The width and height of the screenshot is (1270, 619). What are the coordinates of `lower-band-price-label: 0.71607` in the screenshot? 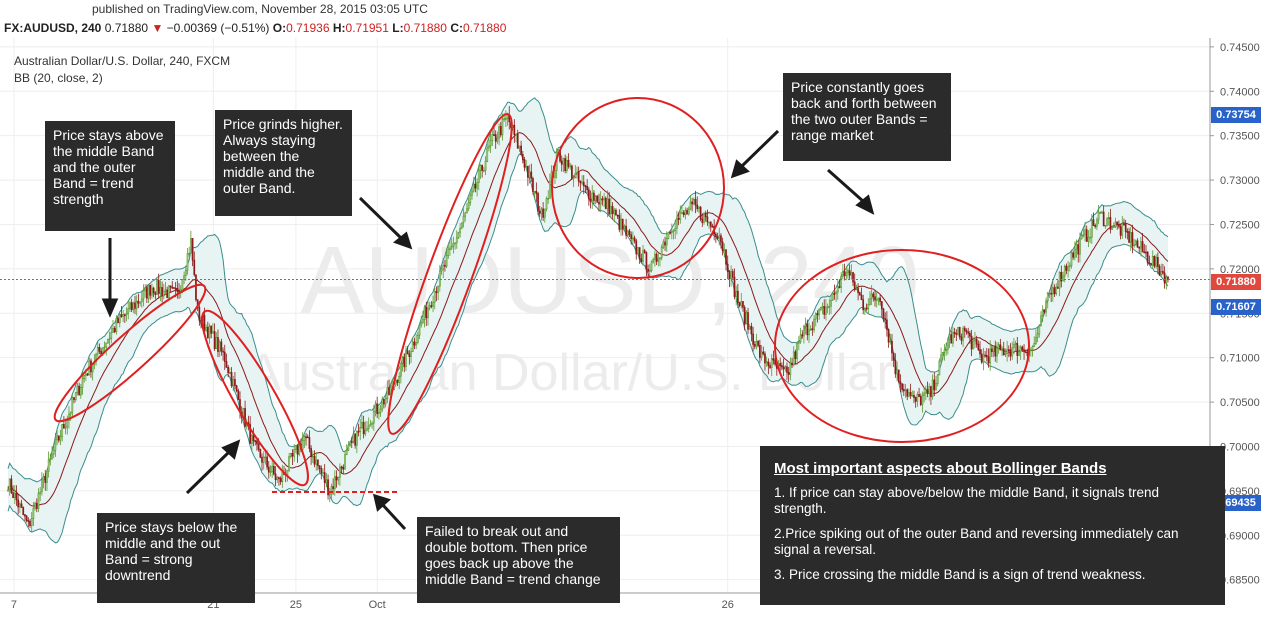 It's located at (1236, 307).